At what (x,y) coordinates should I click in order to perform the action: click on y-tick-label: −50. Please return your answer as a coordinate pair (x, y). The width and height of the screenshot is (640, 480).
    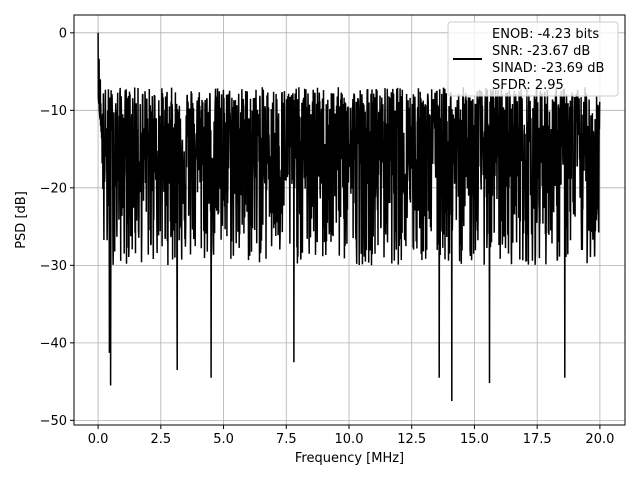
    Looking at the image, I should click on (53, 421).